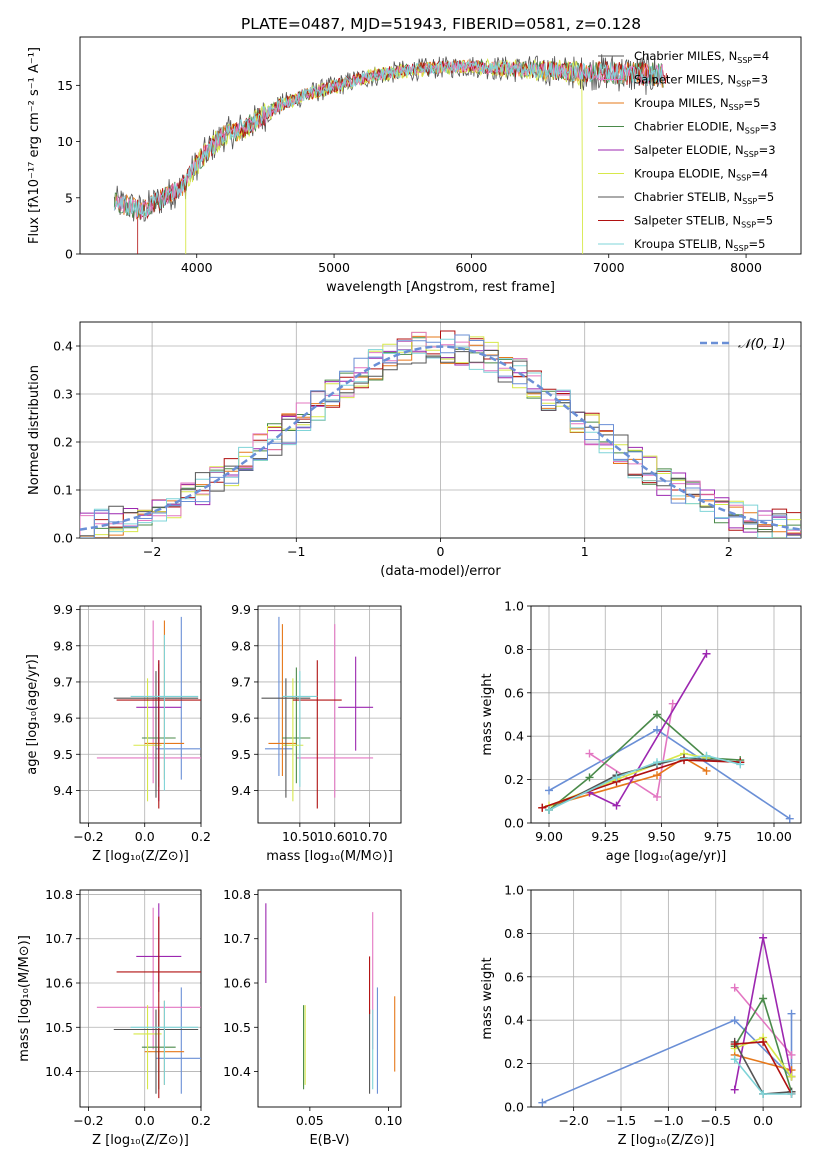 This screenshot has height=1170, width=819. I want to click on y-axis-label: mass [log₁₀(M/M⊙)], so click(24, 998).